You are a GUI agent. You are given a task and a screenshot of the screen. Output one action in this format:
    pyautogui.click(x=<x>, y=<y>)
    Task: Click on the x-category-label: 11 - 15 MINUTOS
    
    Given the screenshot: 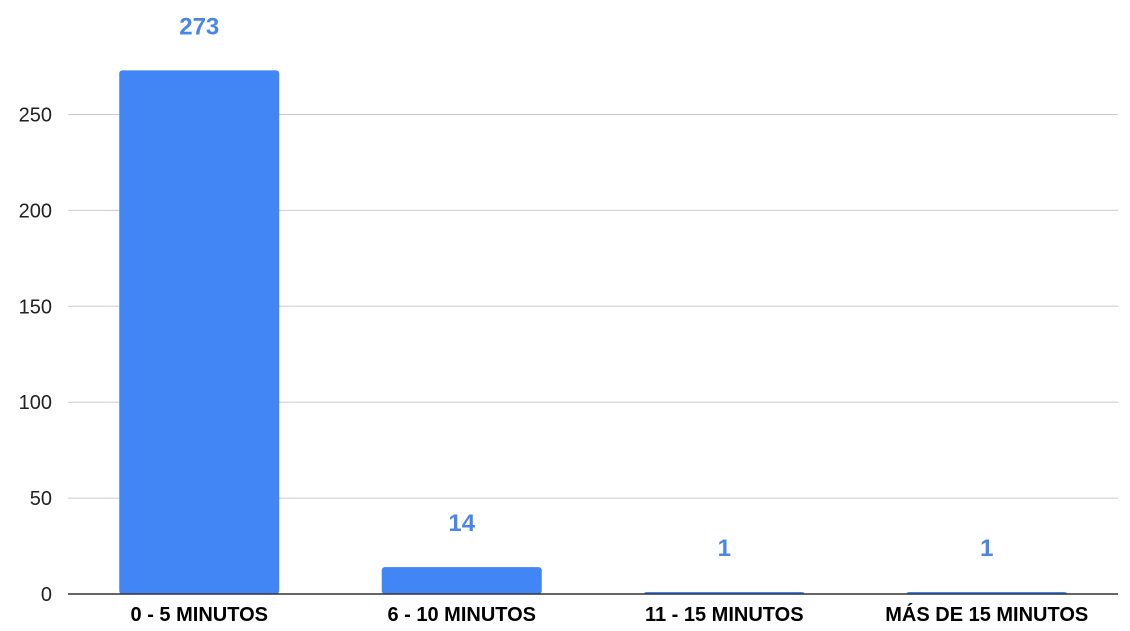 What is the action you would take?
    pyautogui.click(x=724, y=615)
    